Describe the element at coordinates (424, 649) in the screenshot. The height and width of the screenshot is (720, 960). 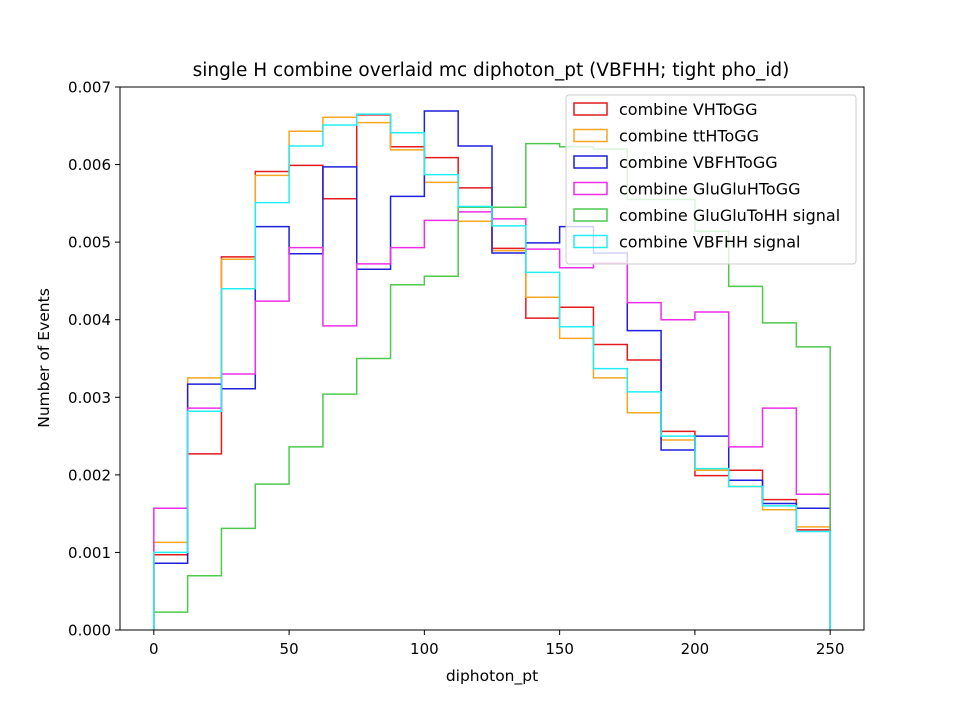
I see `x-tick-label: 100` at that location.